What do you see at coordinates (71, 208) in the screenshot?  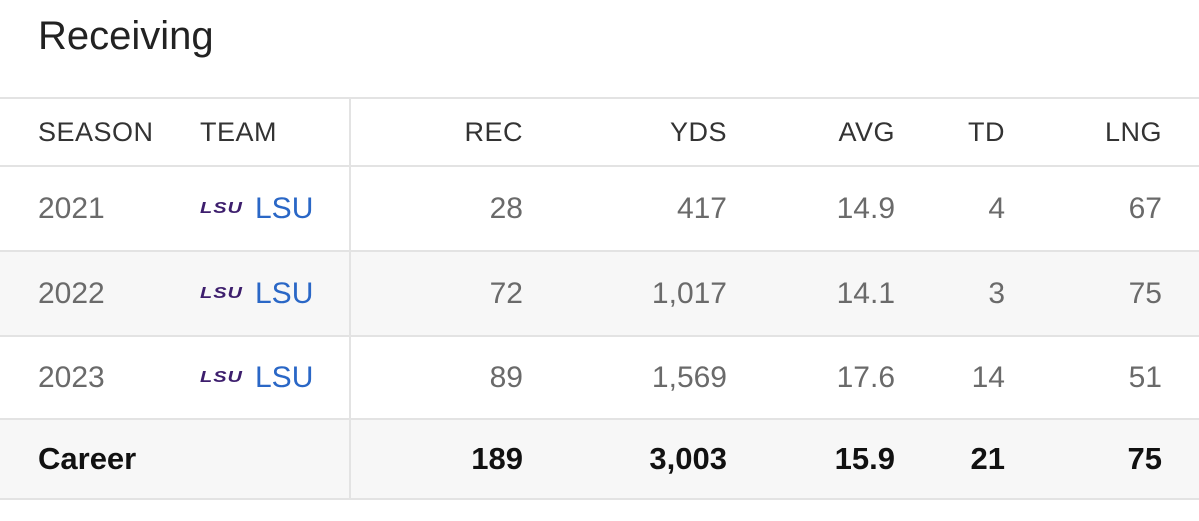 I see `stat-cell: 2021` at bounding box center [71, 208].